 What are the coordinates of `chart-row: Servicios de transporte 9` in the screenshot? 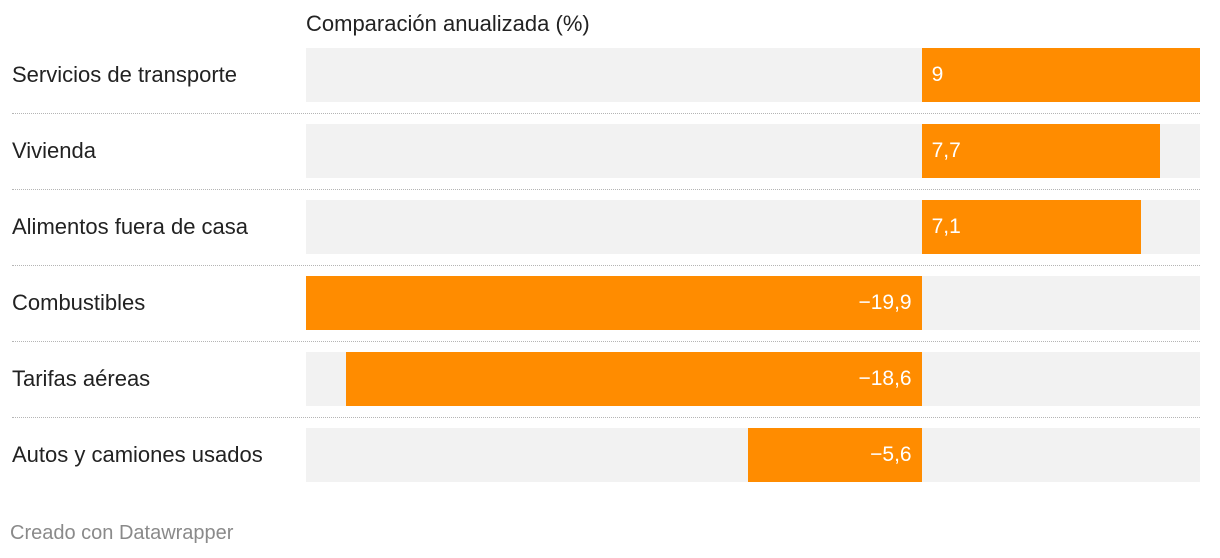 It's located at (610, 75).